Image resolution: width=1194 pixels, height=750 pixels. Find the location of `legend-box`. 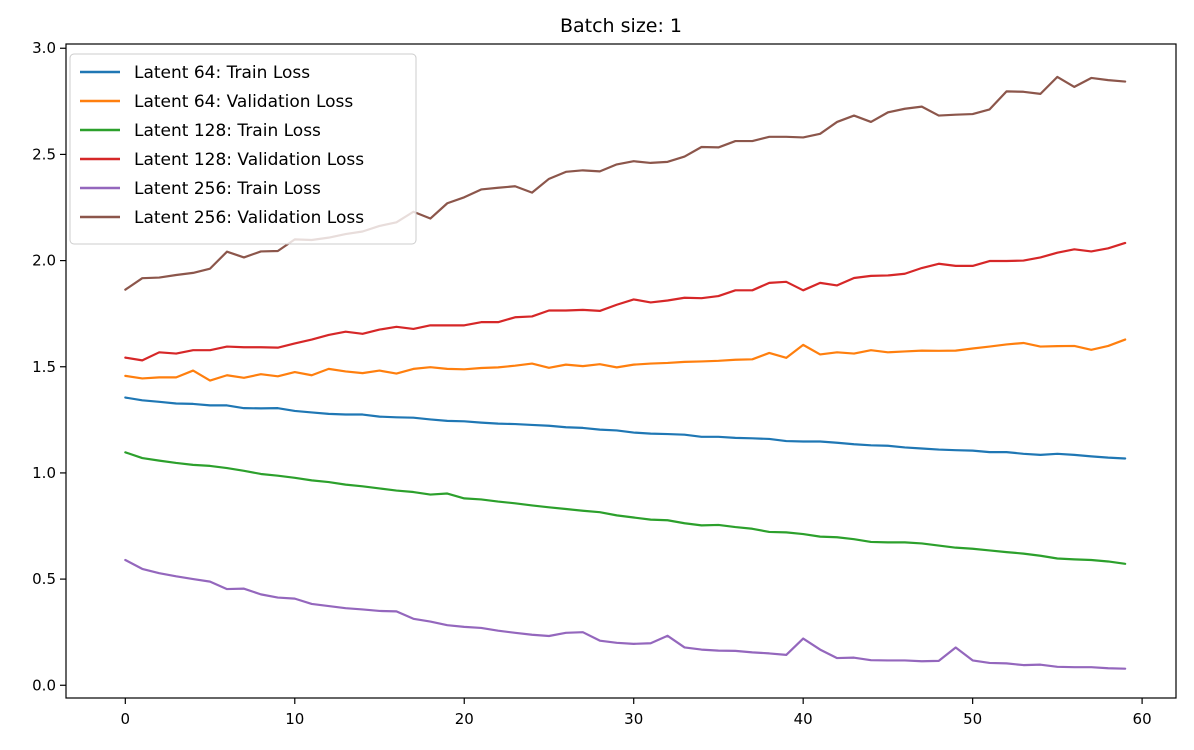

legend-box is located at coordinates (243, 149).